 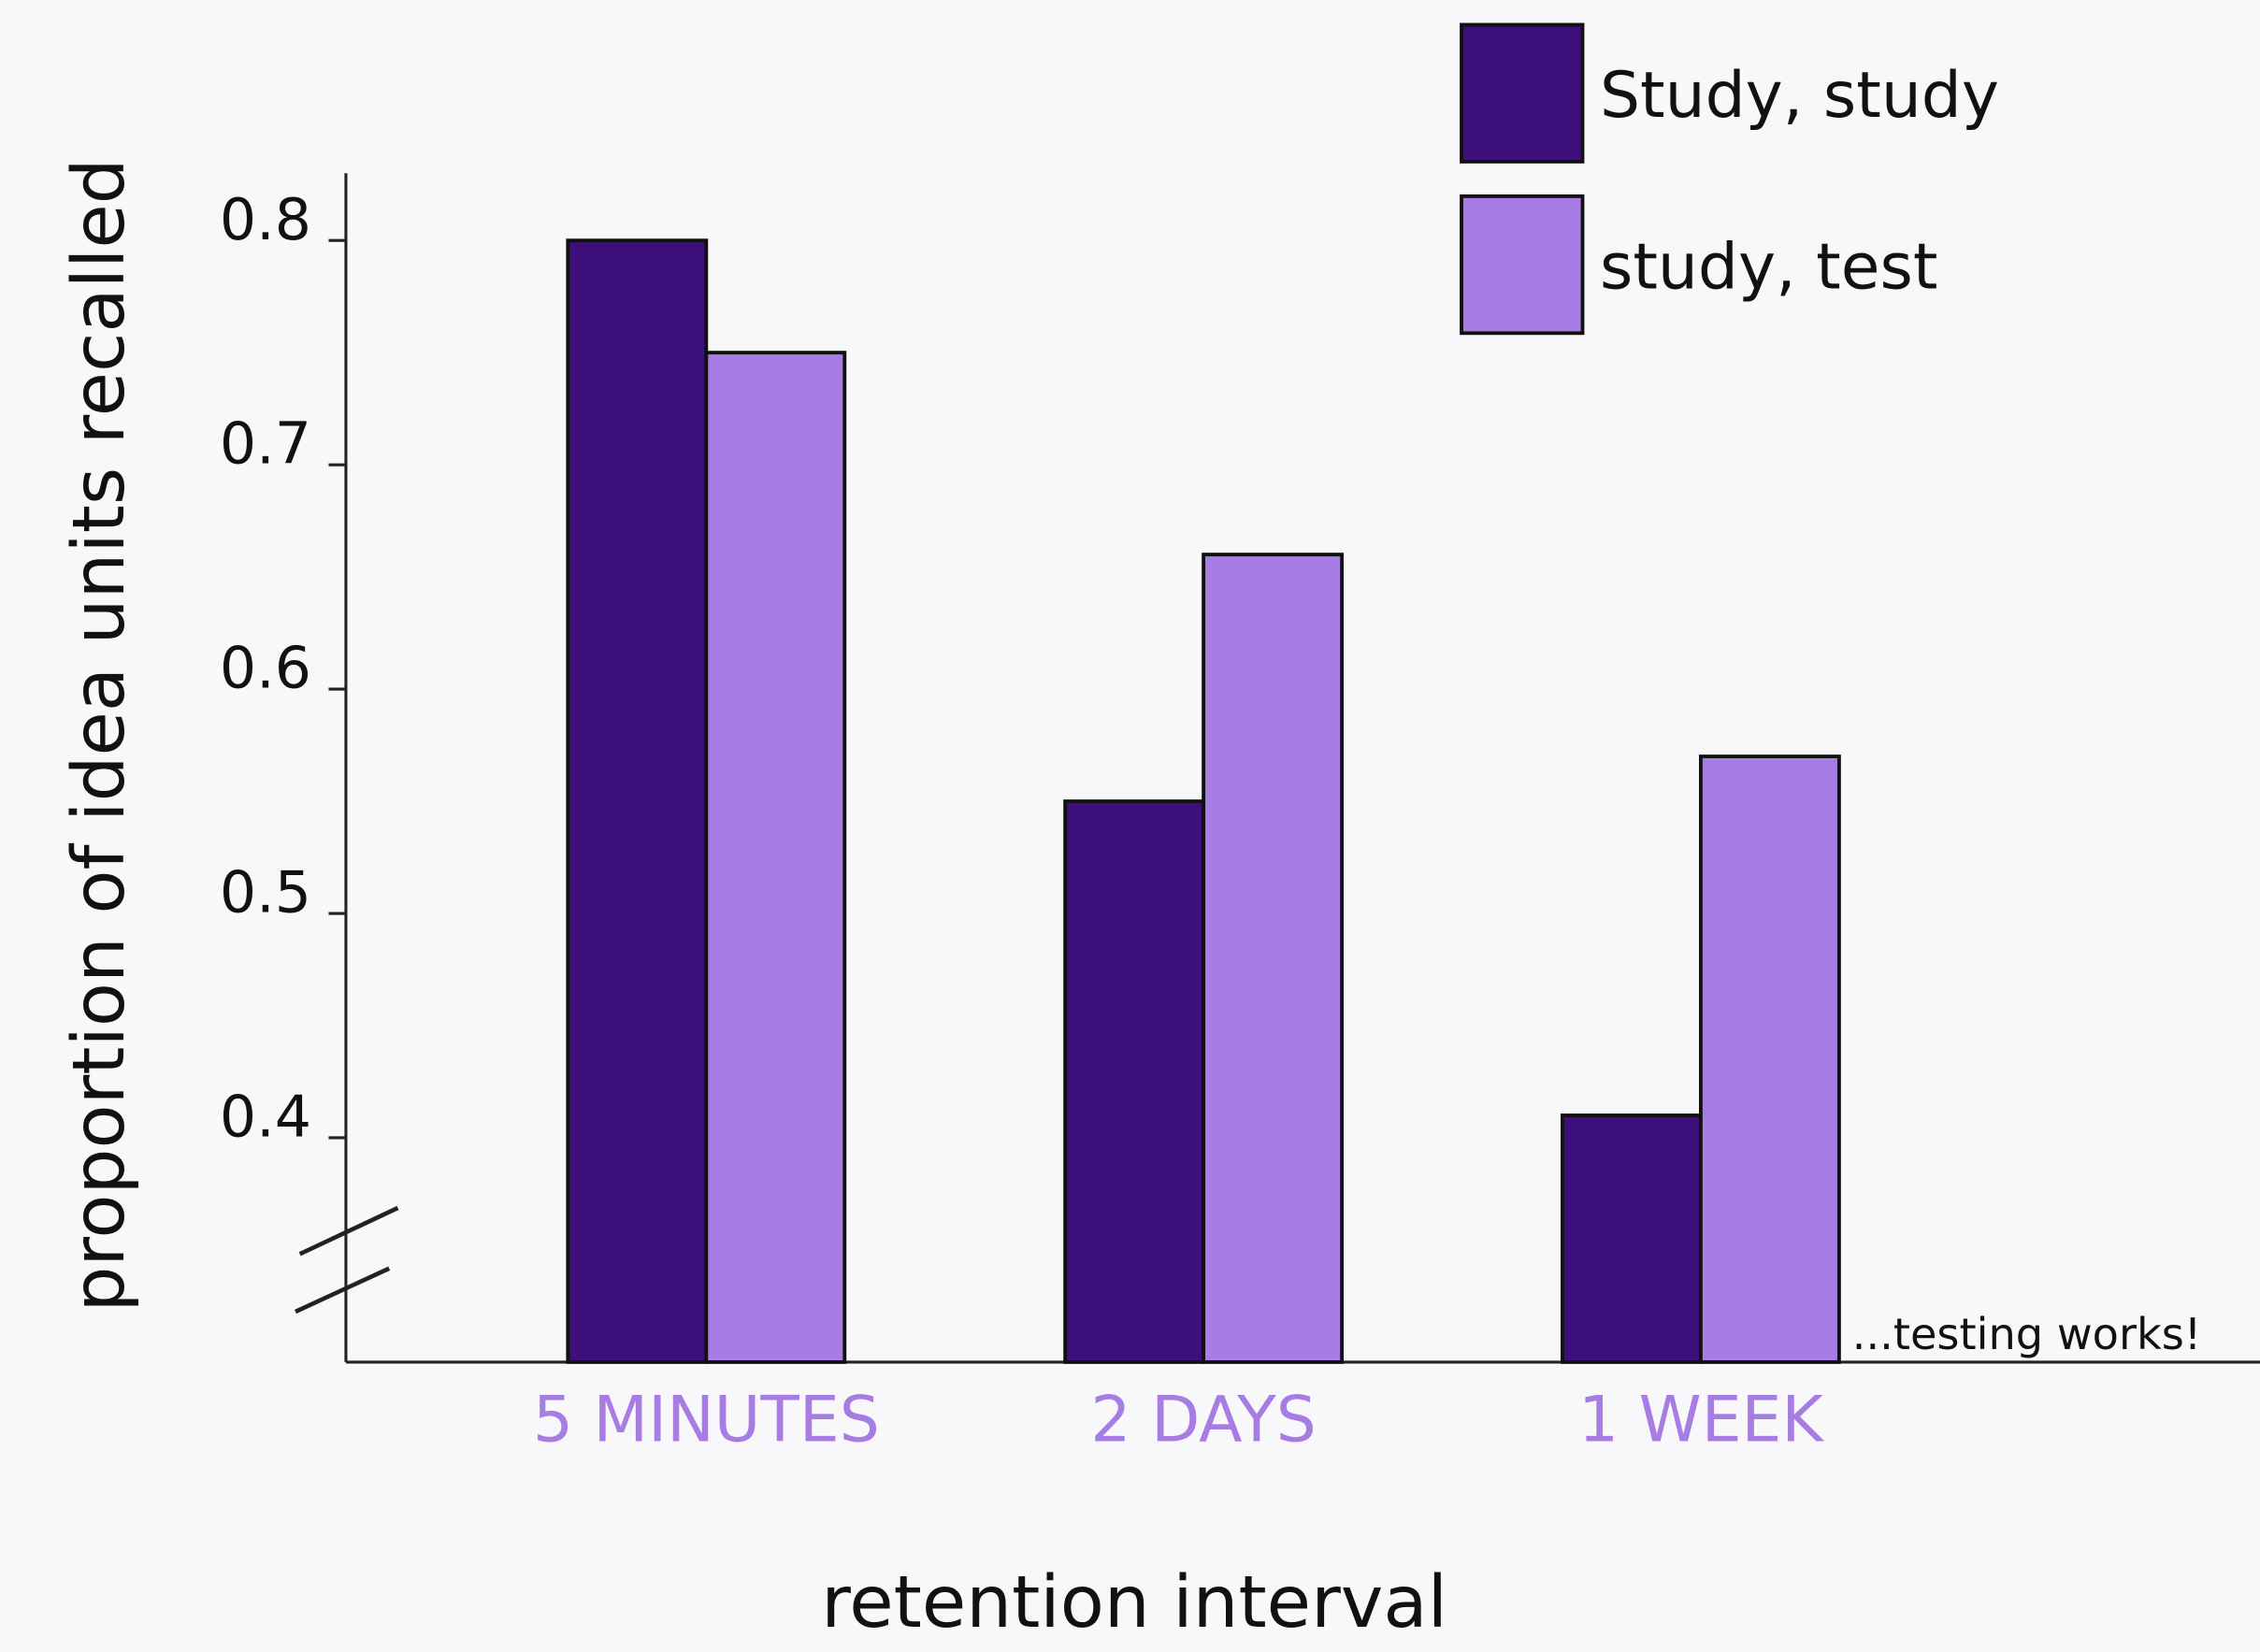 What do you see at coordinates (265, 219) in the screenshot?
I see `y-tick-label: 0.8` at bounding box center [265, 219].